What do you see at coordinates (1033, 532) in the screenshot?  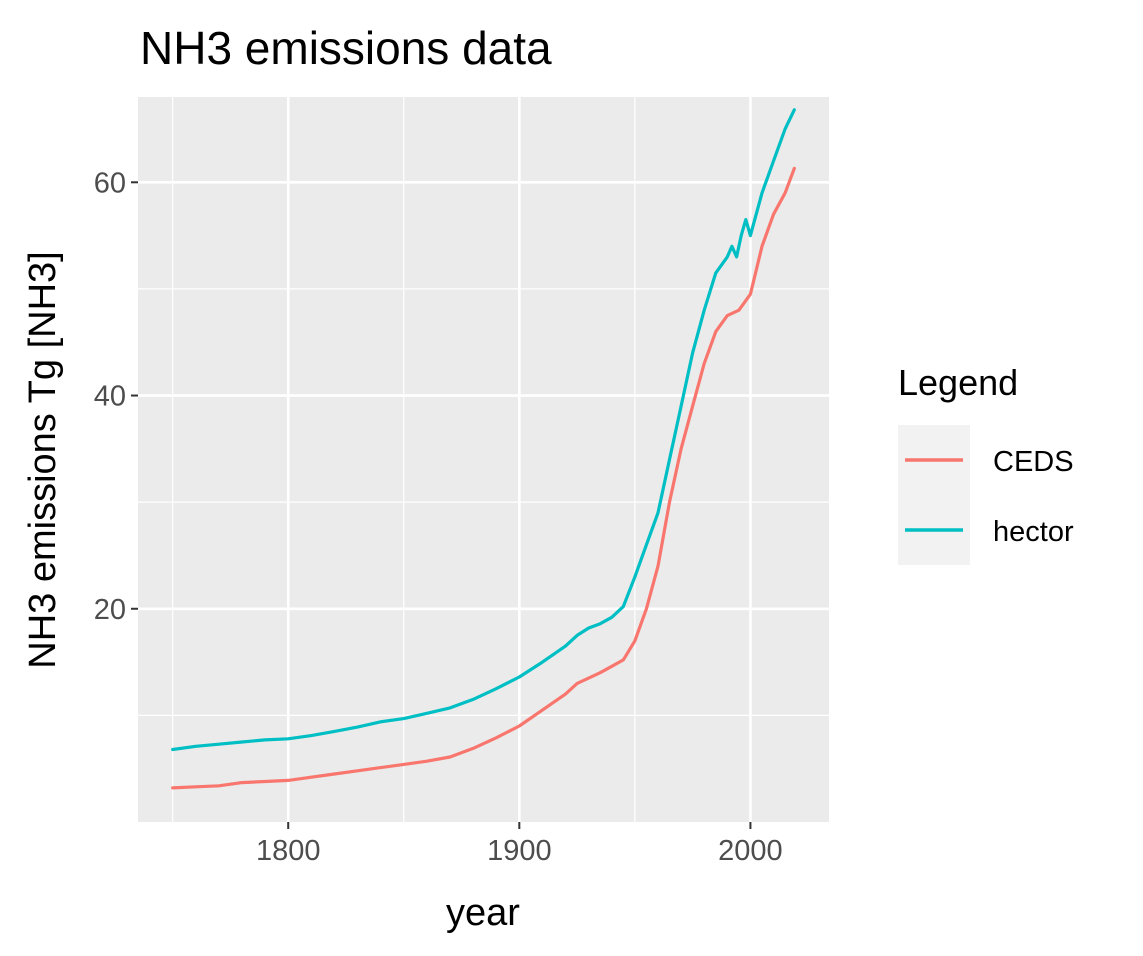 I see `legend-label-hector: hector` at bounding box center [1033, 532].